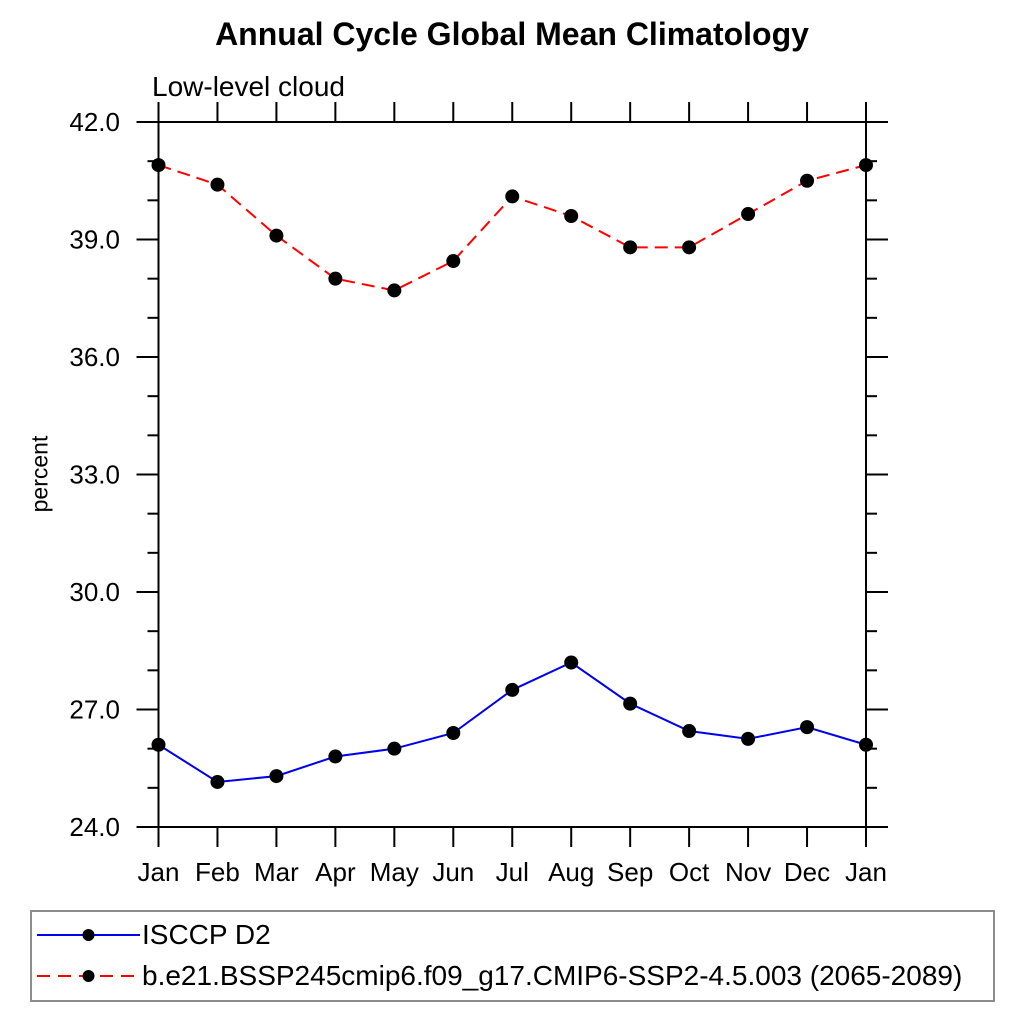 The width and height of the screenshot is (1024, 1024). Describe the element at coordinates (335, 872) in the screenshot. I see `x-tick-label: Apr` at that location.